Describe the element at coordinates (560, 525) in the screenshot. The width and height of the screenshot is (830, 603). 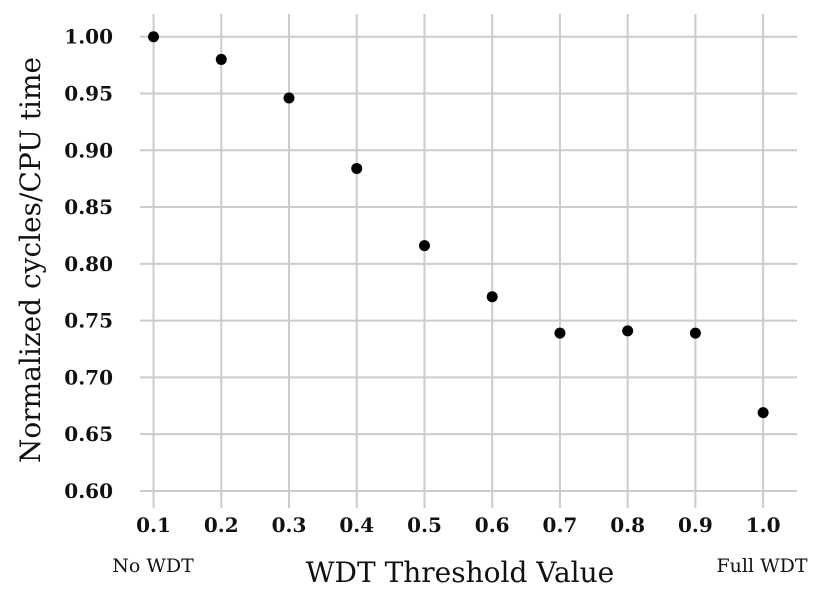
I see `x-tick-label: 0.7` at that location.